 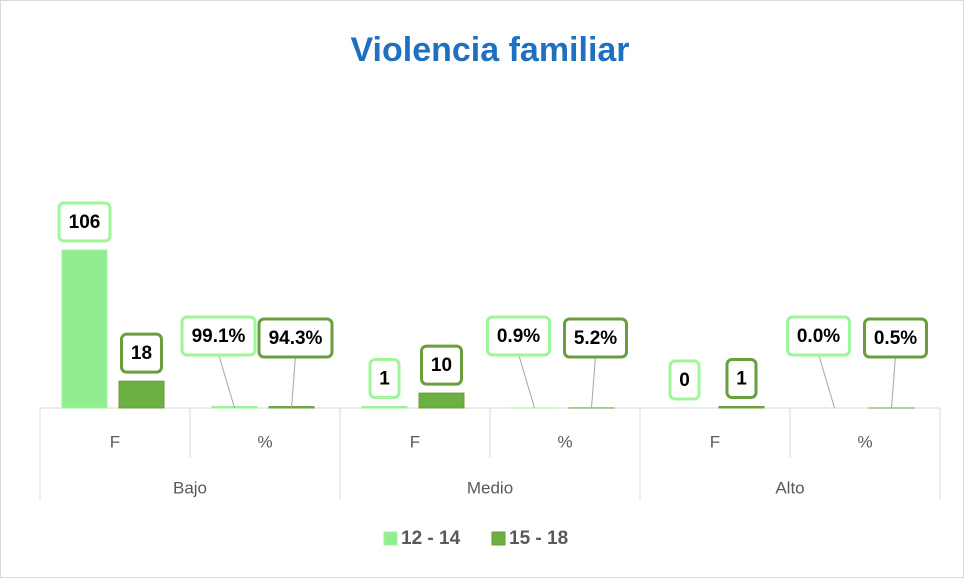 I want to click on data-label: 0.5%, so click(x=895, y=338).